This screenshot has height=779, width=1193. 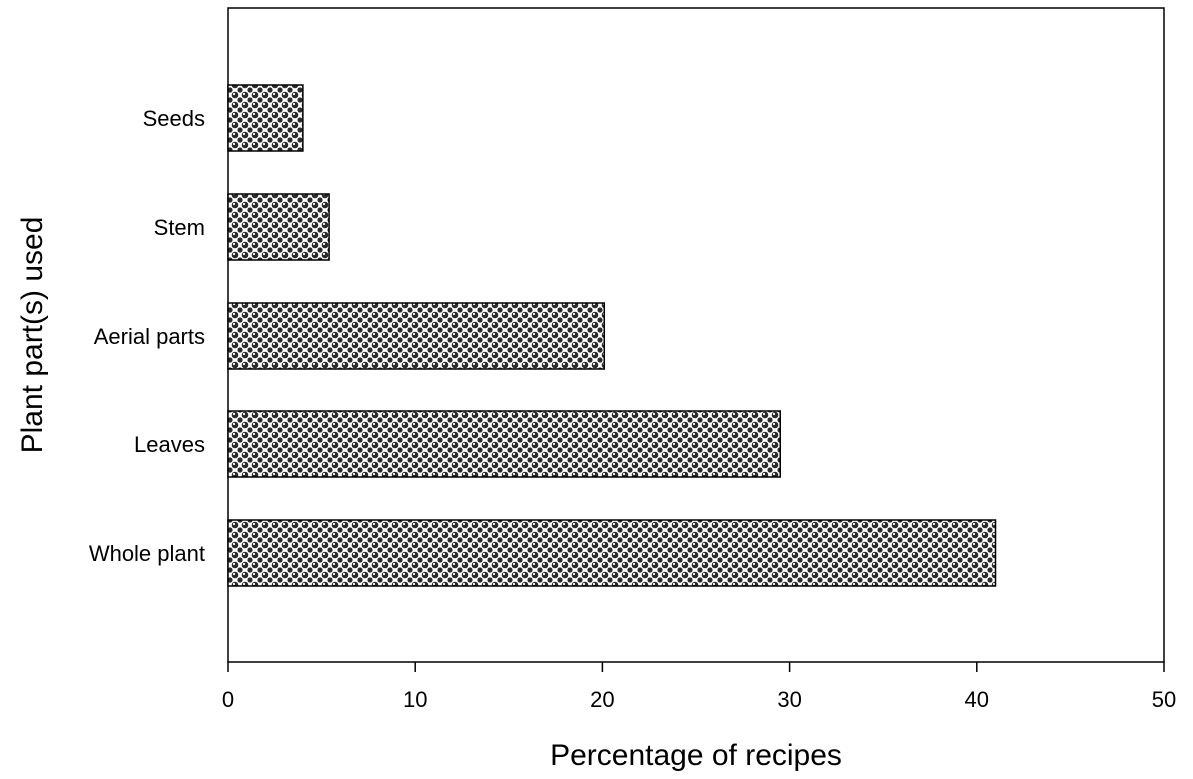 I want to click on x-tick-label: 20, so click(x=602, y=699).